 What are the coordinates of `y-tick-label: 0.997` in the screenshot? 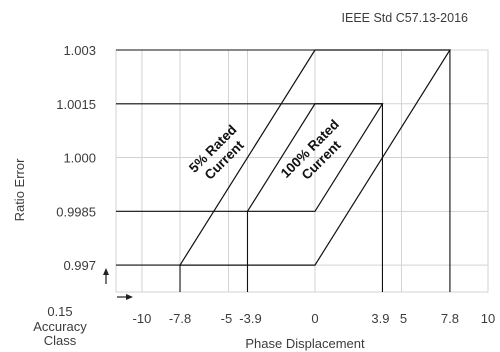 It's located at (79, 265).